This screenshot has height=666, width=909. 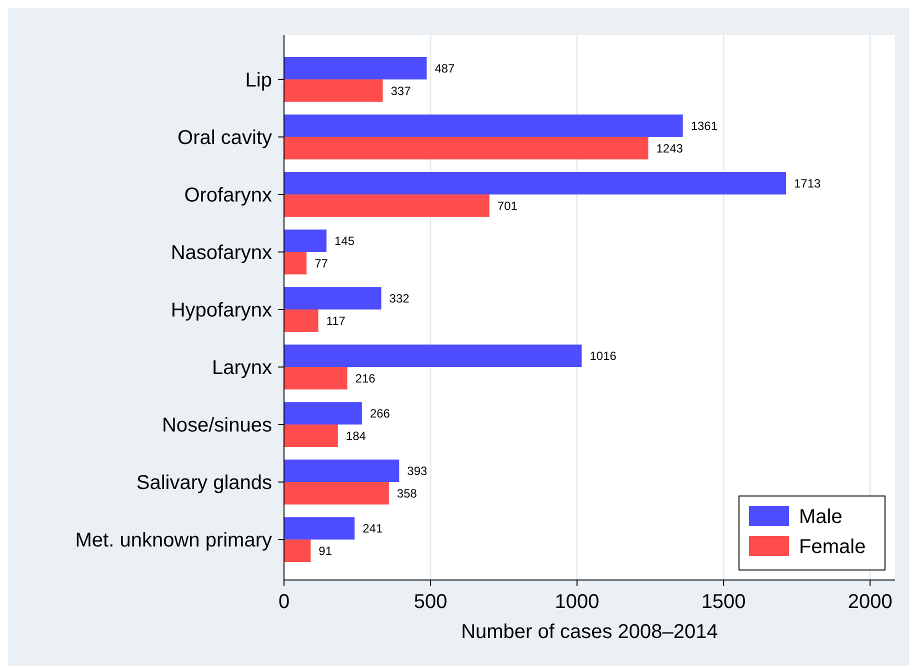 I want to click on legend-label: Female, so click(x=832, y=547).